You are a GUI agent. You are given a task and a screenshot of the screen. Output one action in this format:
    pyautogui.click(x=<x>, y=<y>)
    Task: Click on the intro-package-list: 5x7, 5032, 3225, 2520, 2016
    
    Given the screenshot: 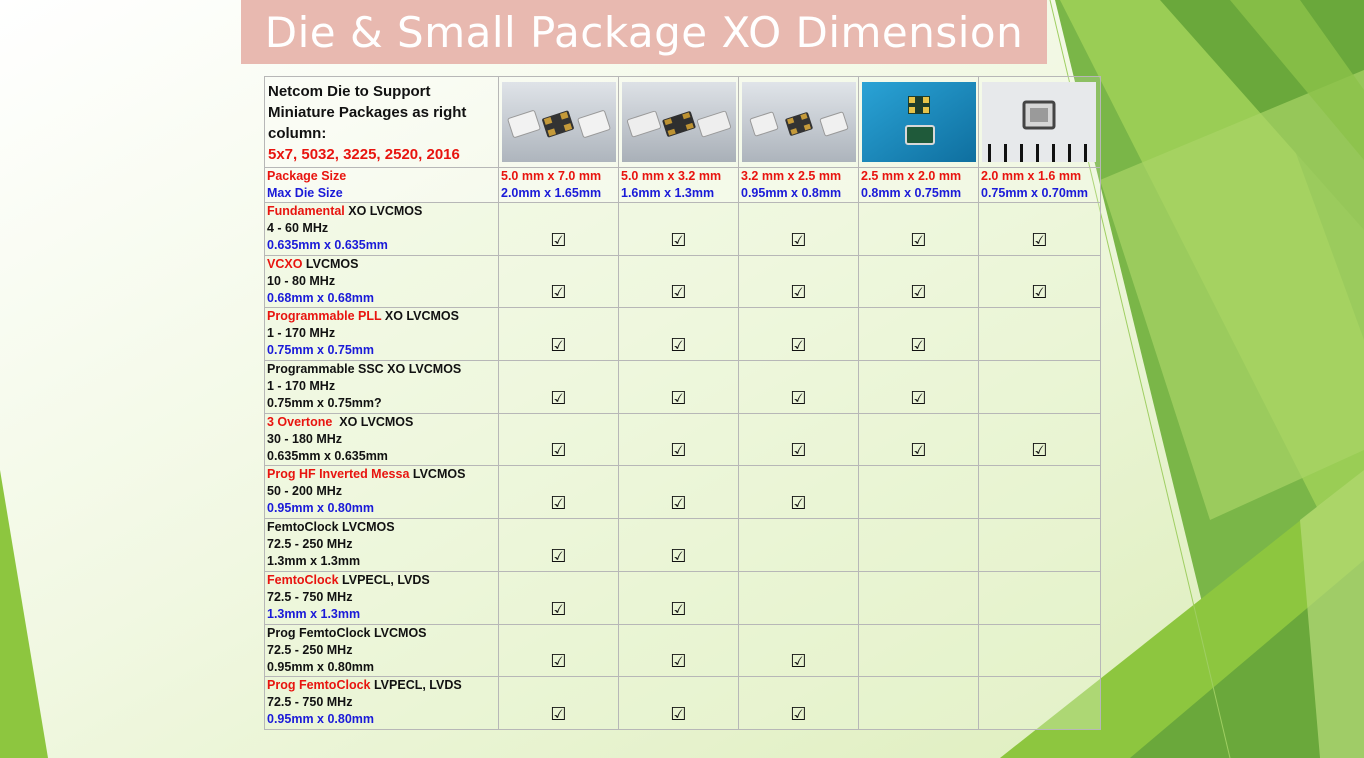 What is the action you would take?
    pyautogui.click(x=364, y=154)
    